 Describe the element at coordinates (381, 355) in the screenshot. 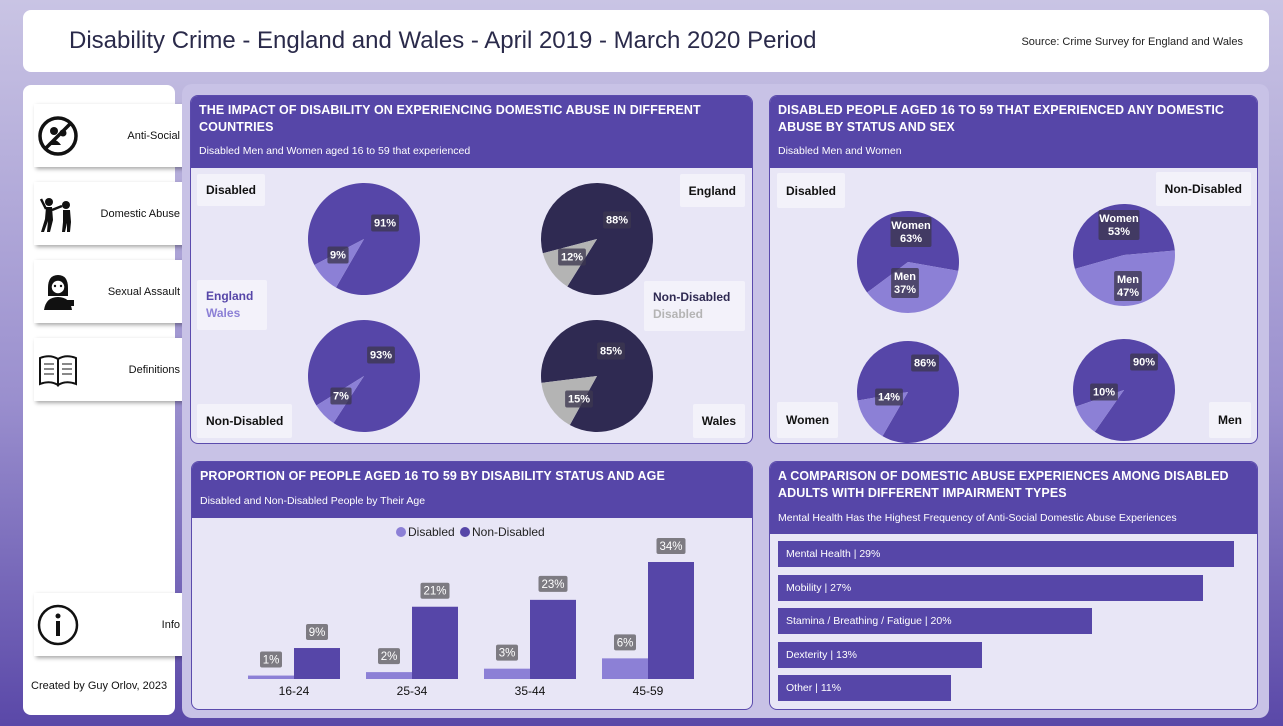

I see `pie-non-disabled-england-label-large-box` at that location.